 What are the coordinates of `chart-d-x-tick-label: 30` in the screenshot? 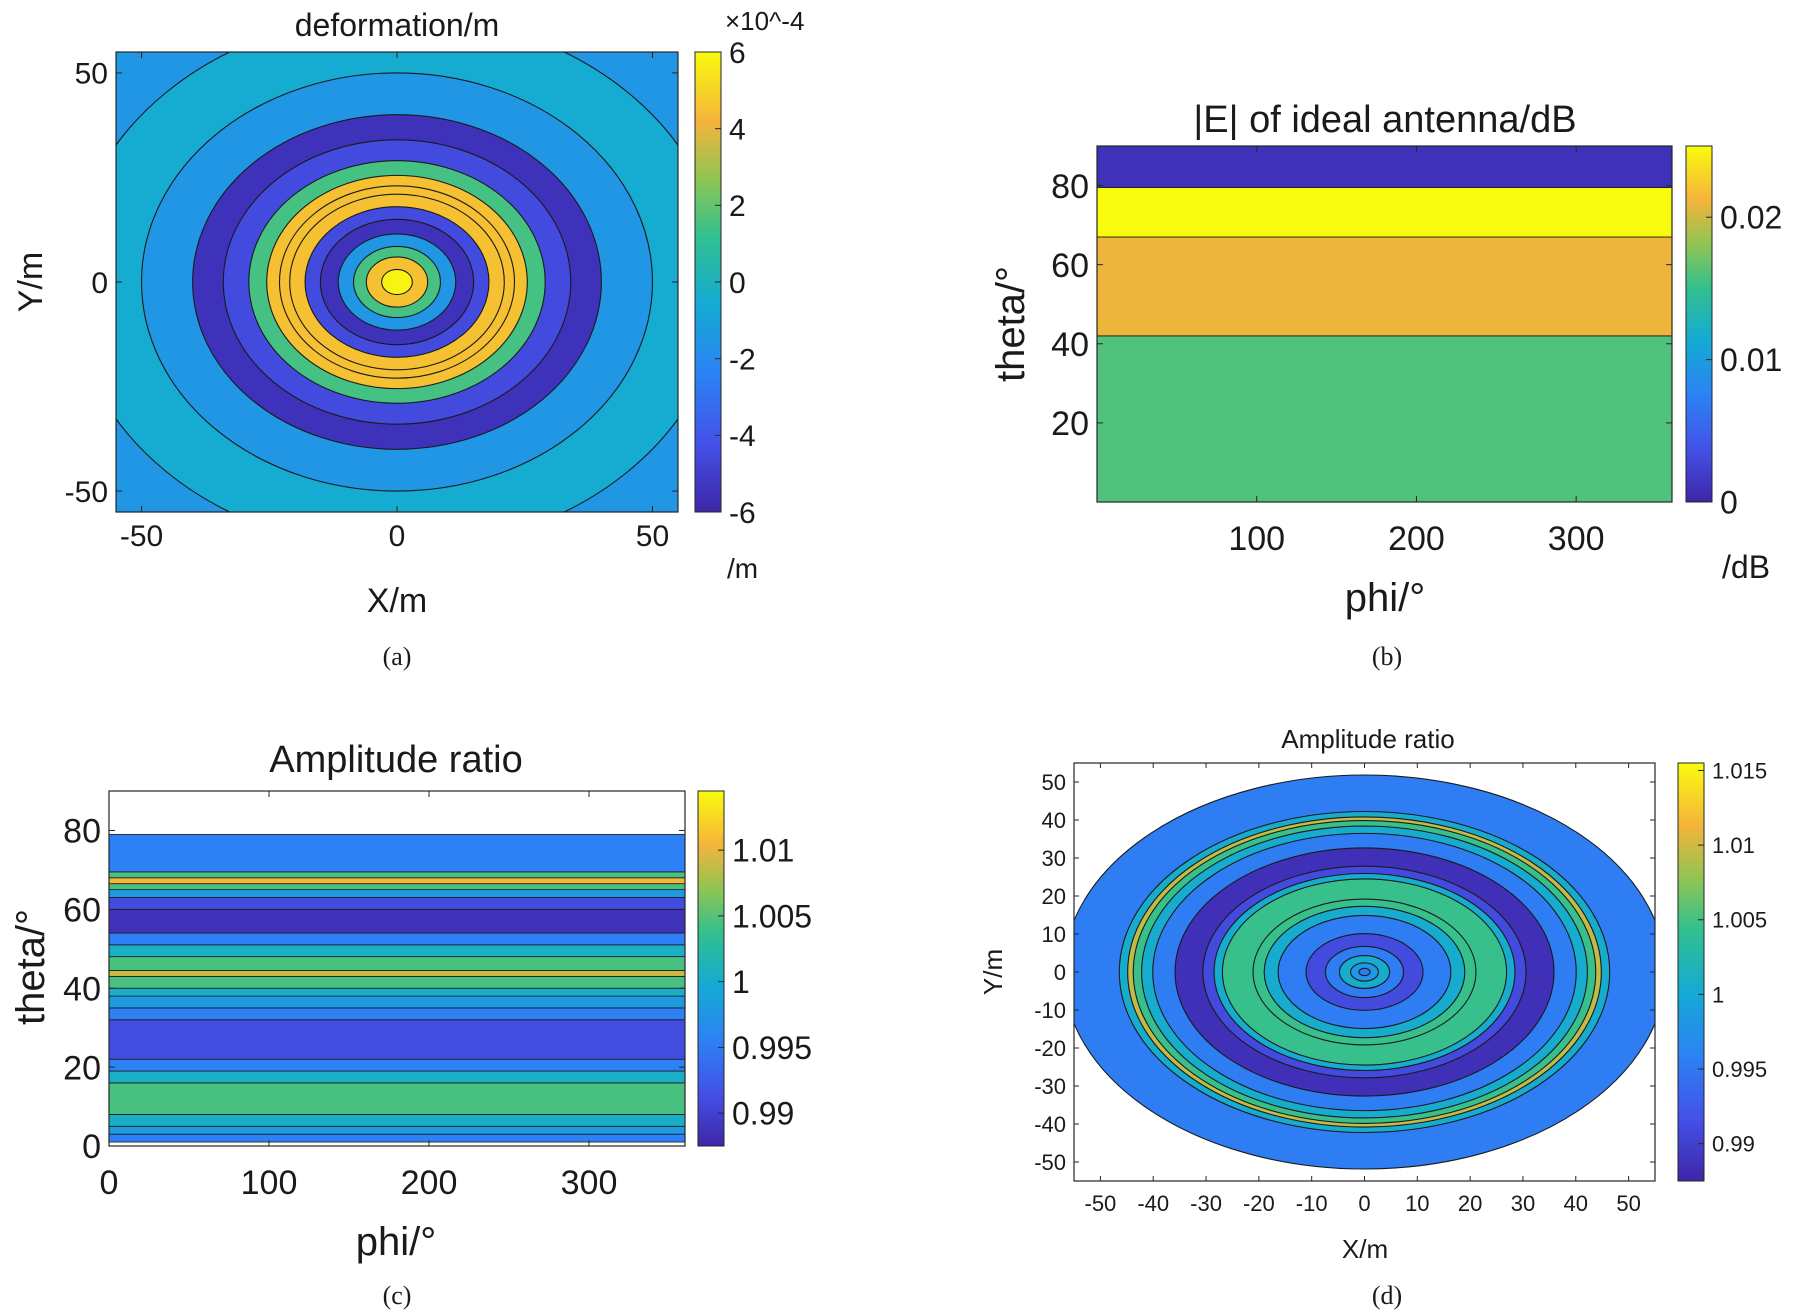 It's located at (1523, 1203).